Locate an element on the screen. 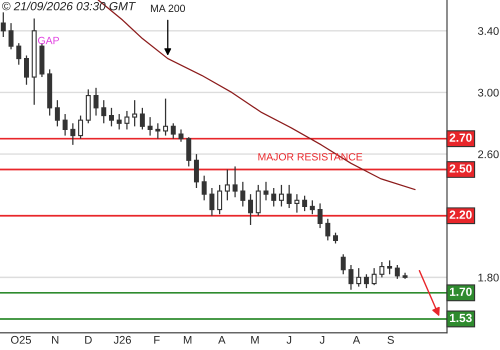  ref-line-label: 2.20 is located at coordinates (461, 214).